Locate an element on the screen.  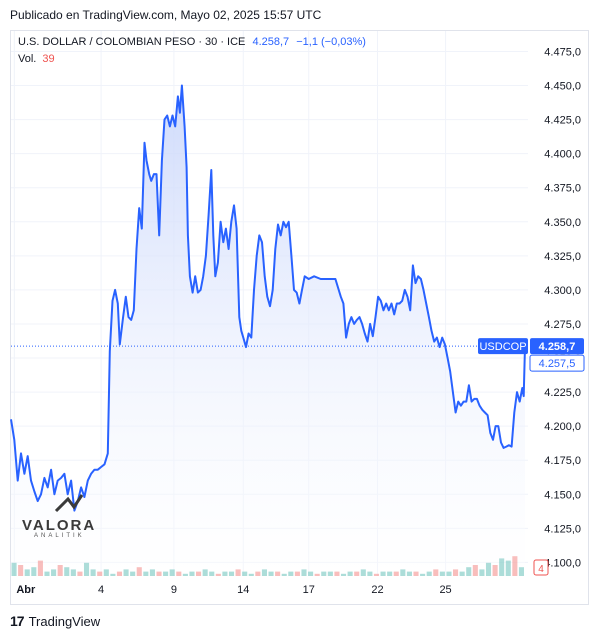
volume-legend: Vol. 39 is located at coordinates (36, 59).